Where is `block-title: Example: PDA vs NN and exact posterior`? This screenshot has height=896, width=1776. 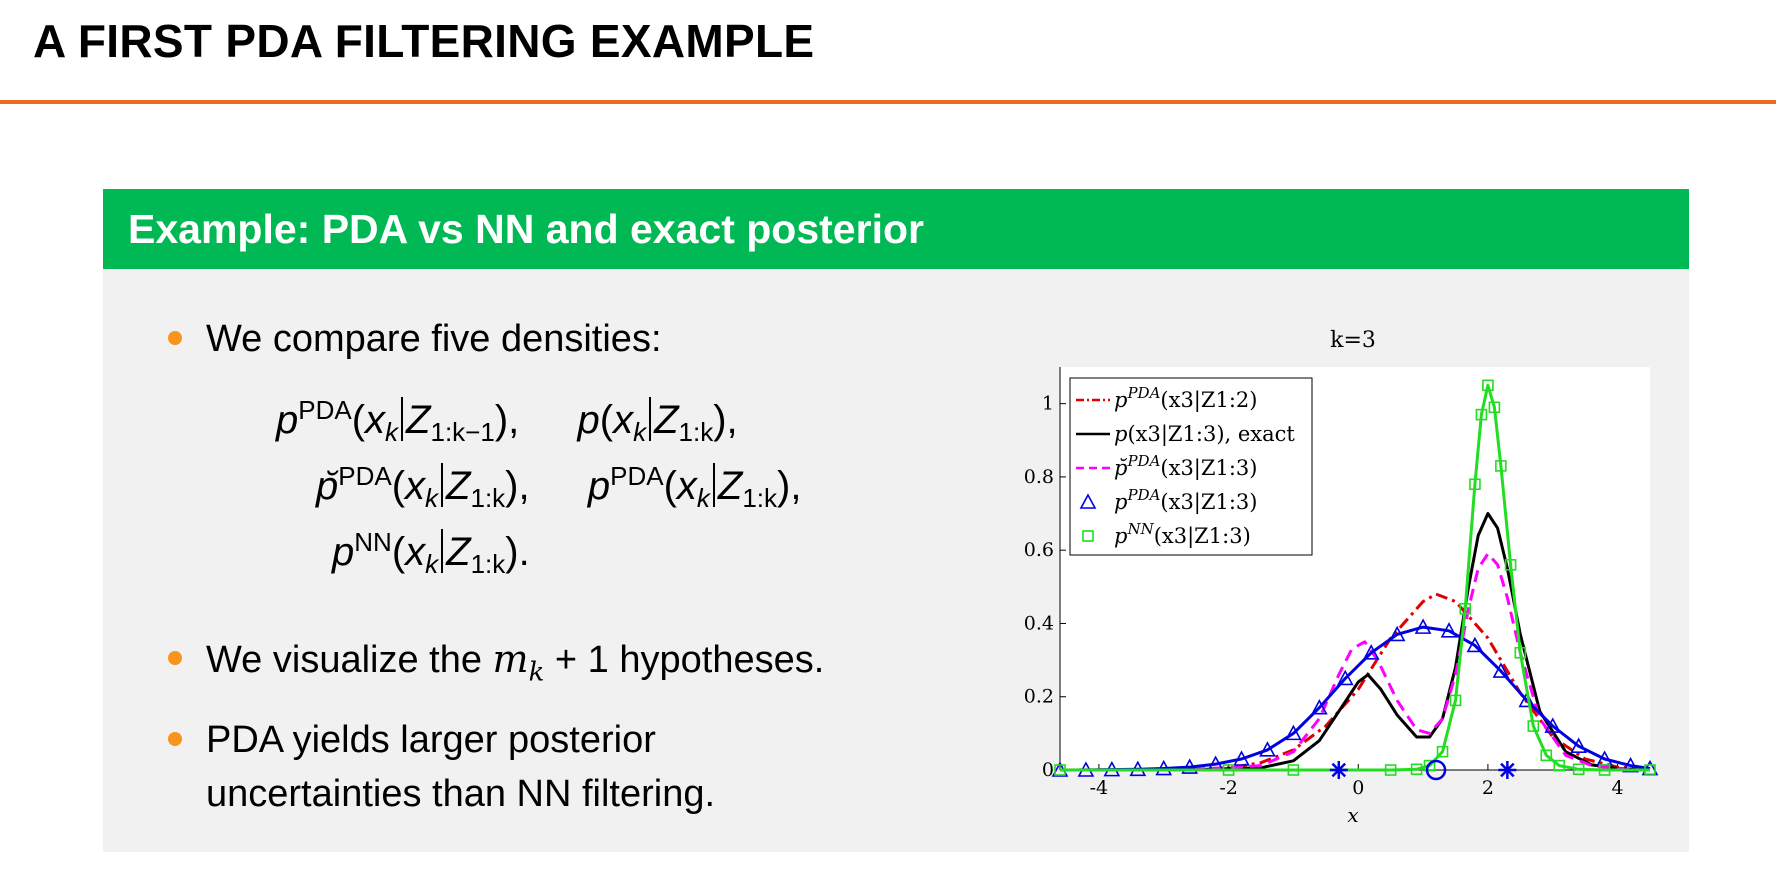
block-title: Example: PDA vs NN and exact posterior is located at coordinates (896, 229).